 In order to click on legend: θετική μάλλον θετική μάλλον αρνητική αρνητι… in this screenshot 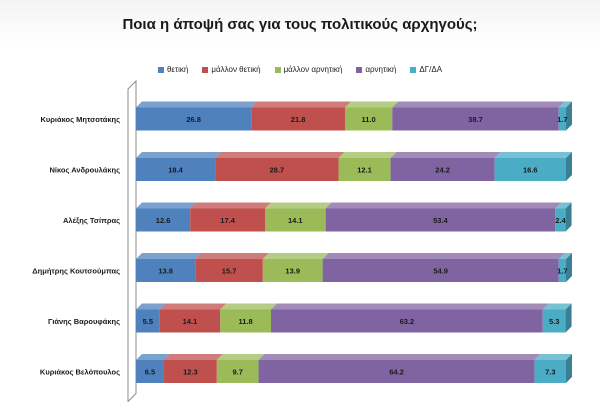, I will do `click(300, 69)`.